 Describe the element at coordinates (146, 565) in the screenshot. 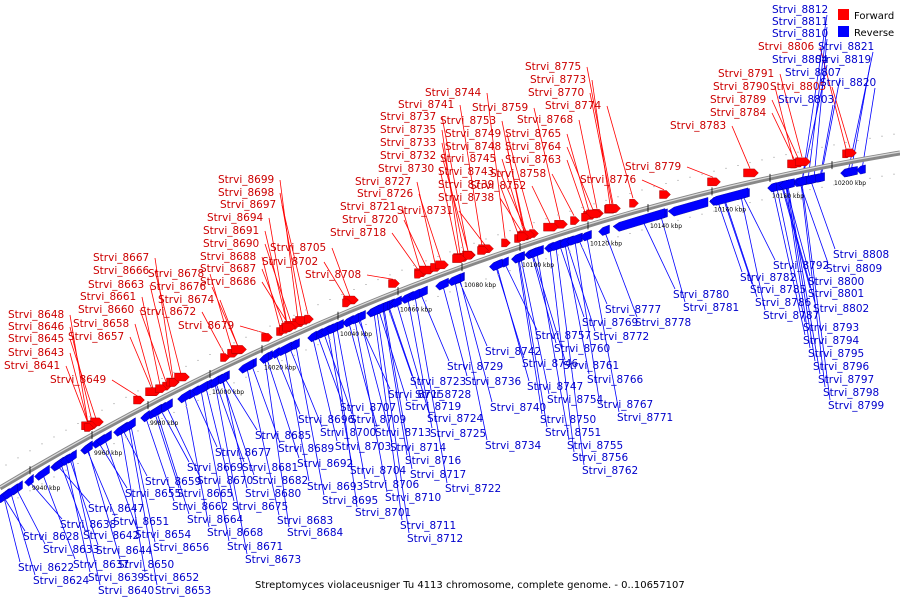

I see `gene-label-reverse: Strvi_8650` at that location.